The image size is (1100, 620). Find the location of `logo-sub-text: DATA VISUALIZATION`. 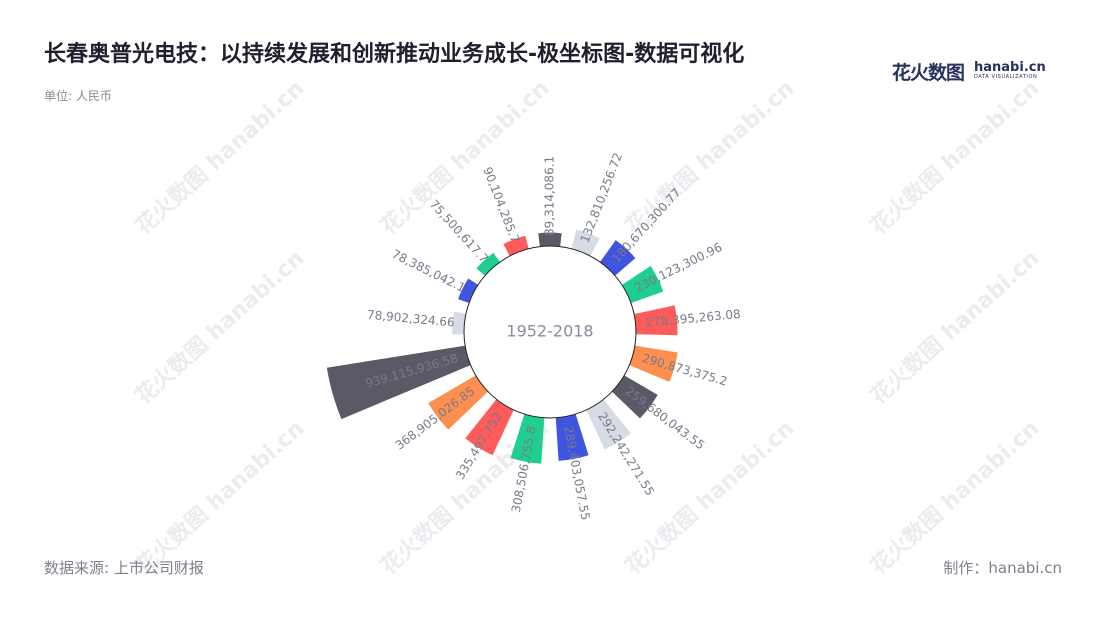

logo-sub-text: DATA VISUALIZATION is located at coordinates (1006, 77).